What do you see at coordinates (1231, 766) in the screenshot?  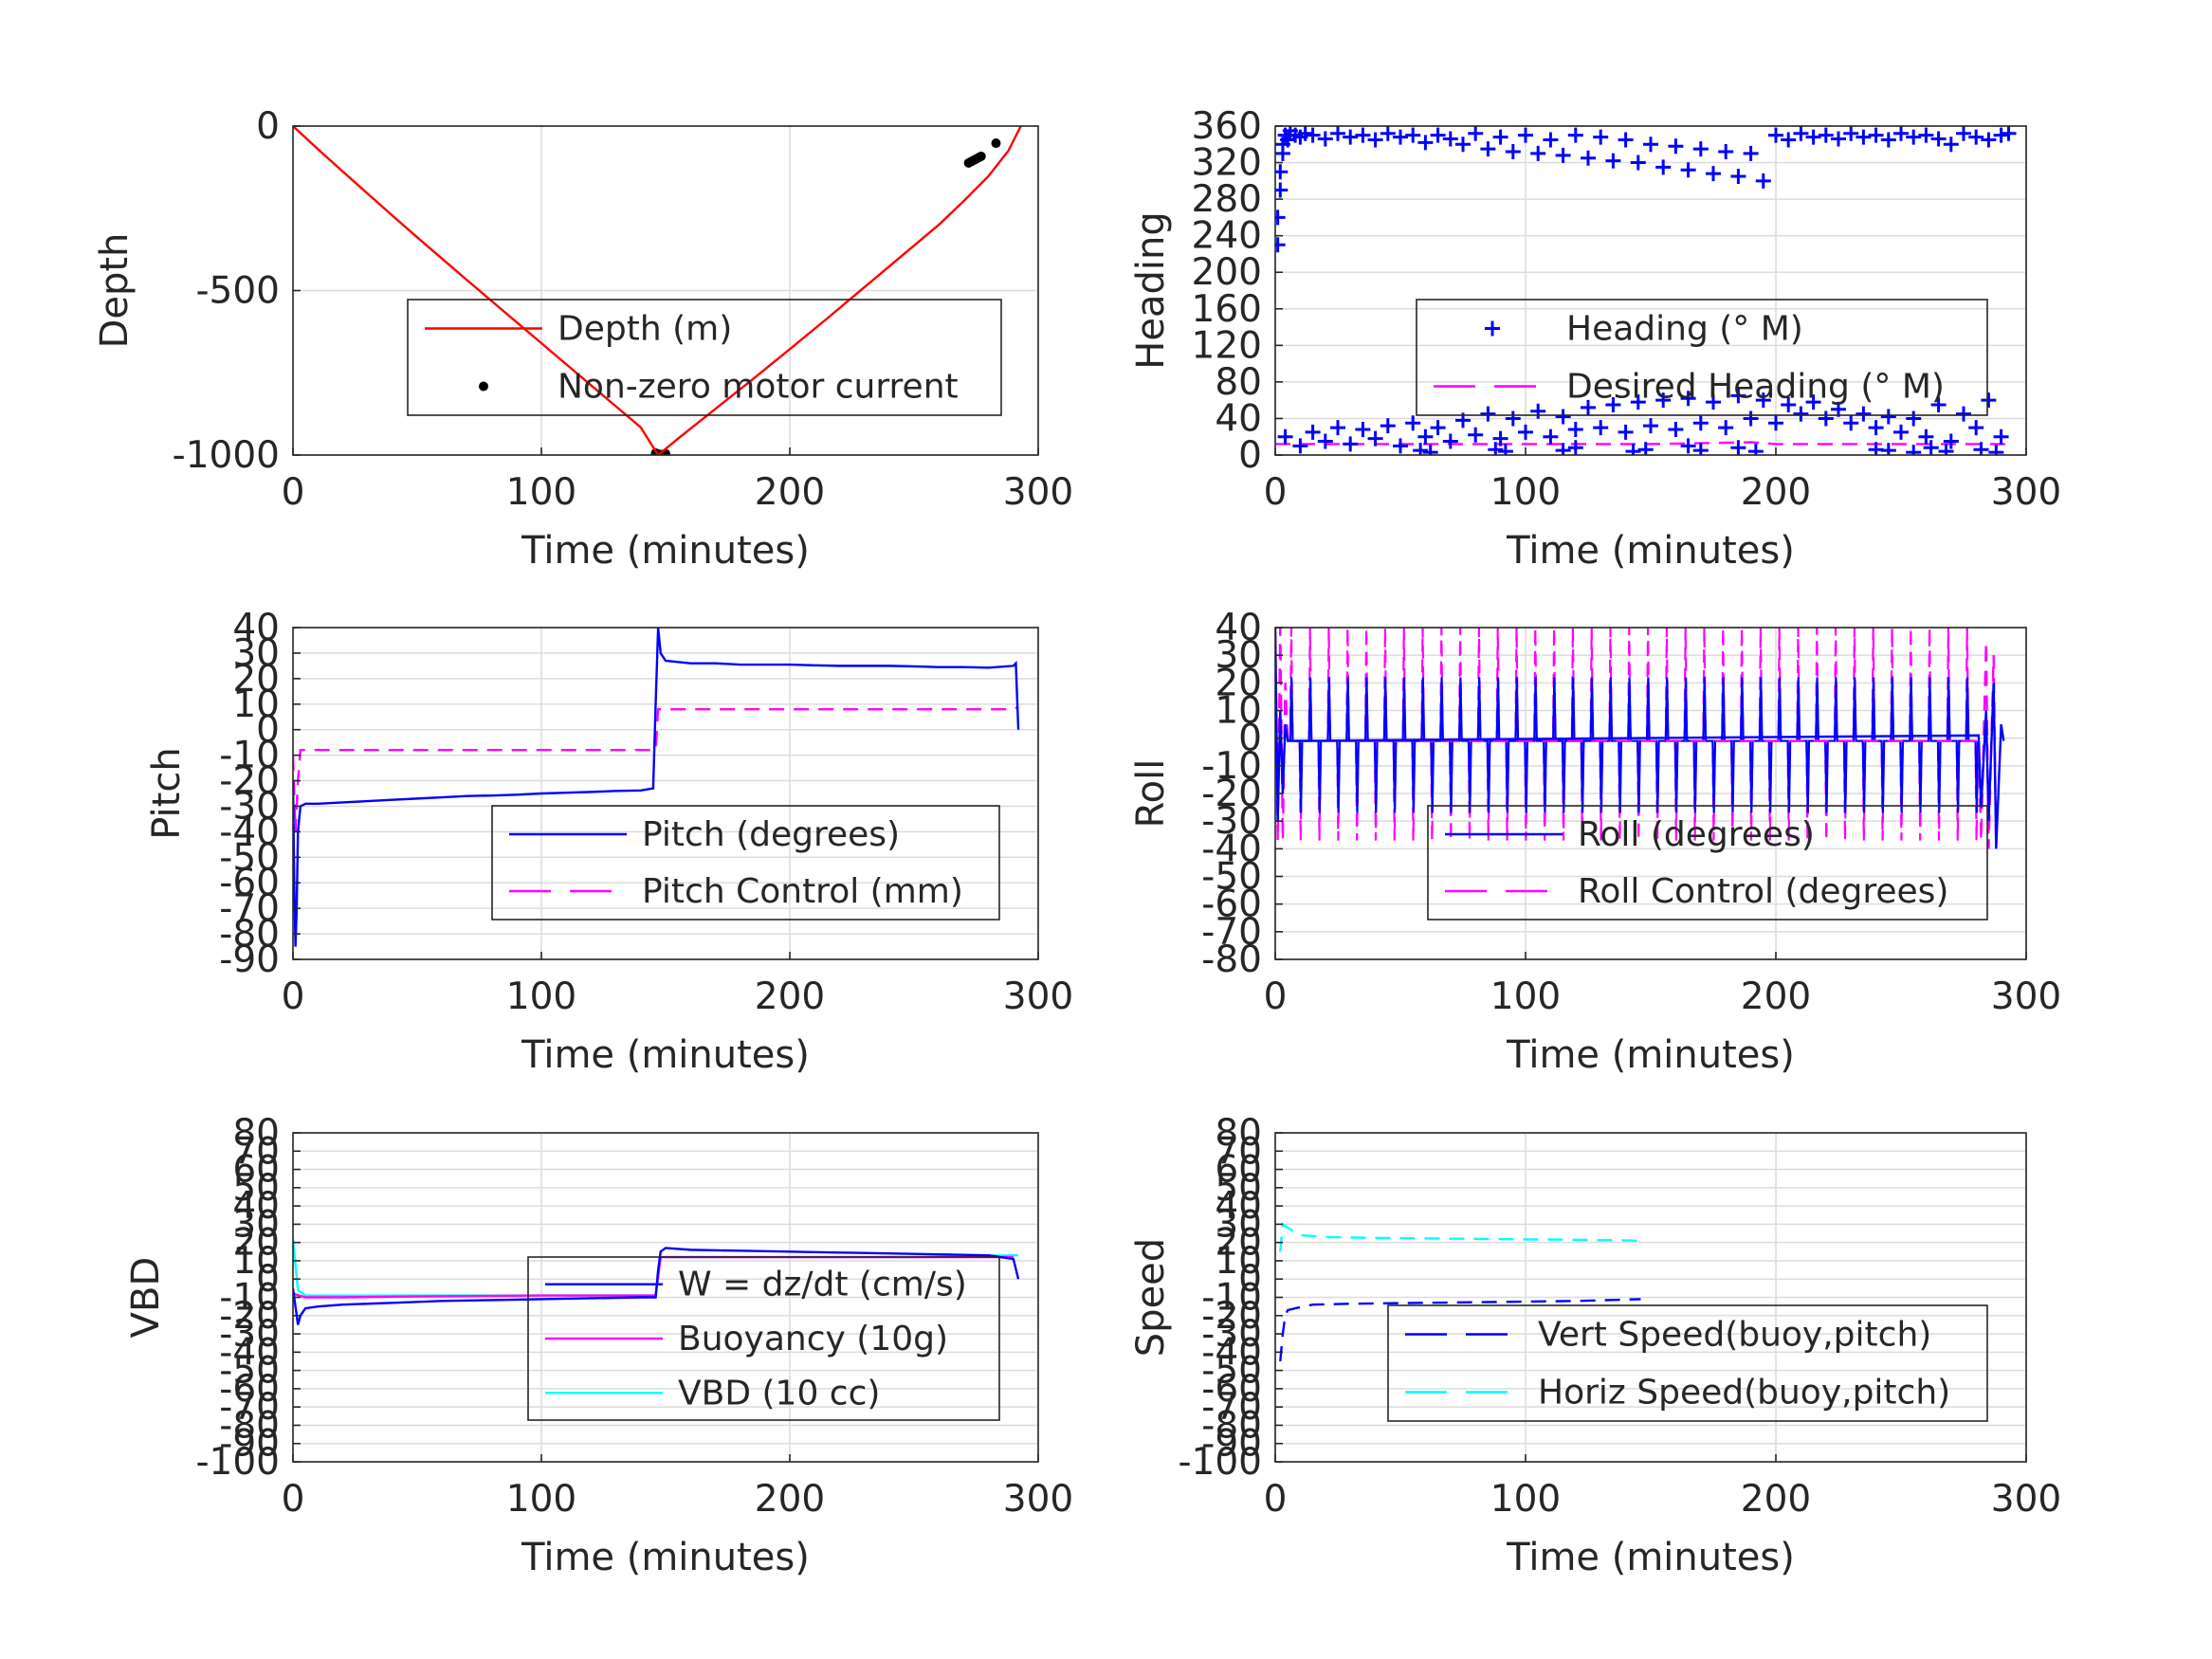 I see `y-tick-label: -10` at bounding box center [1231, 766].